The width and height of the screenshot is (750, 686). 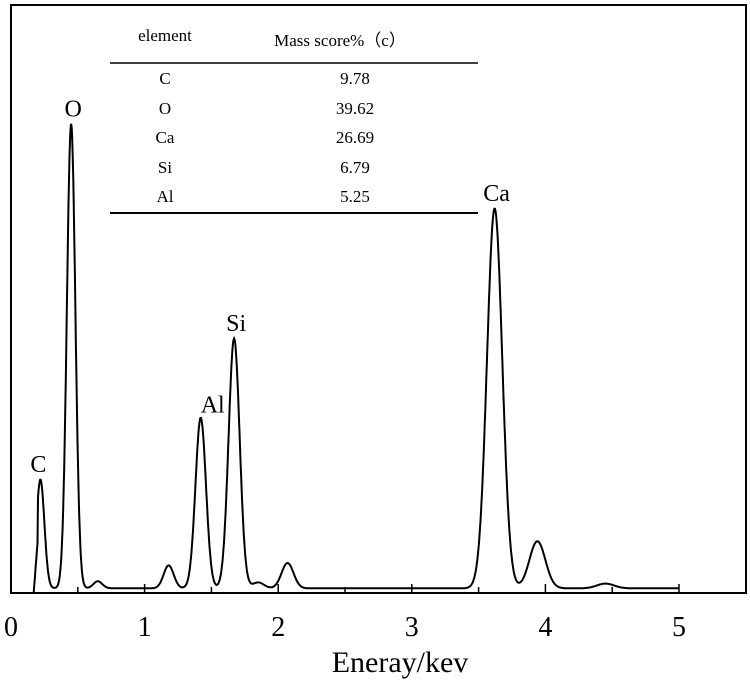 What do you see at coordinates (165, 78) in the screenshot?
I see `table-cell-element: C` at bounding box center [165, 78].